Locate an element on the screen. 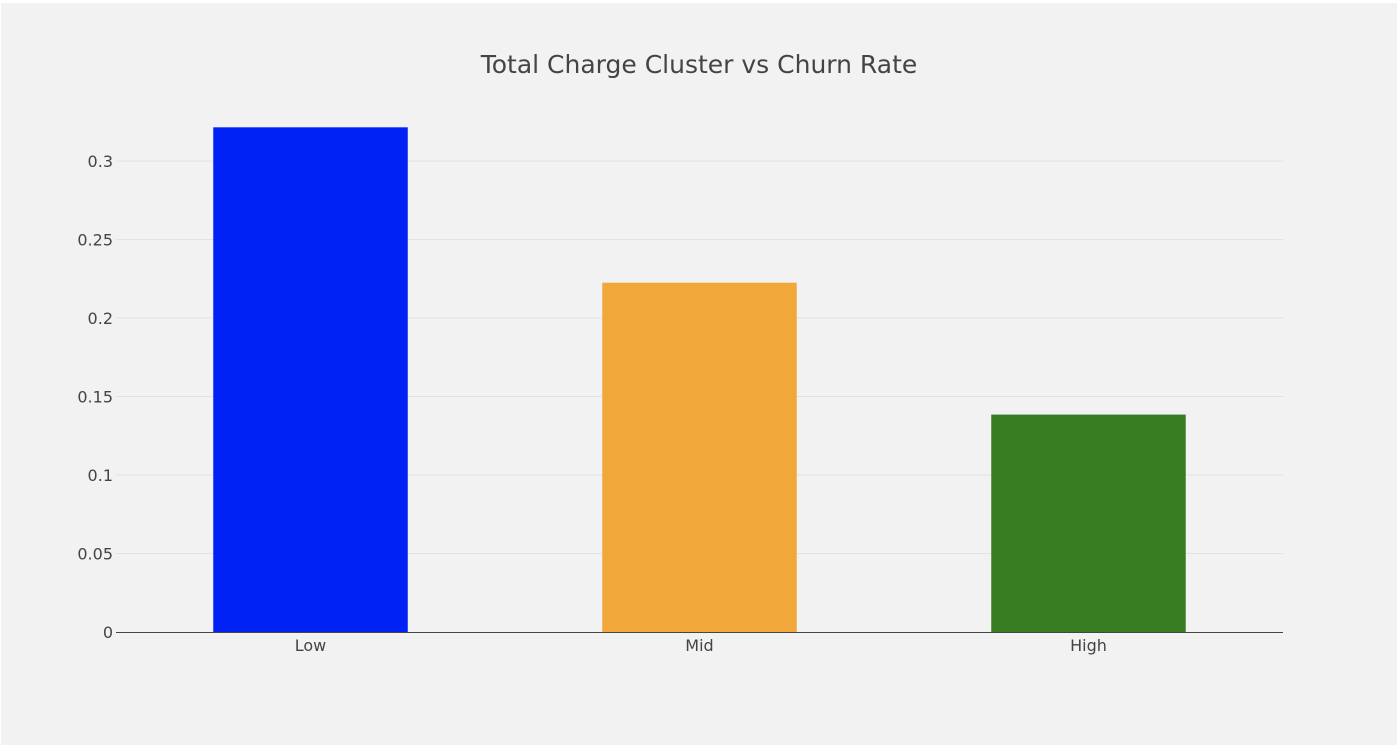  chart-title: Total Charge Cluster vs Churn Rate is located at coordinates (699, 64).